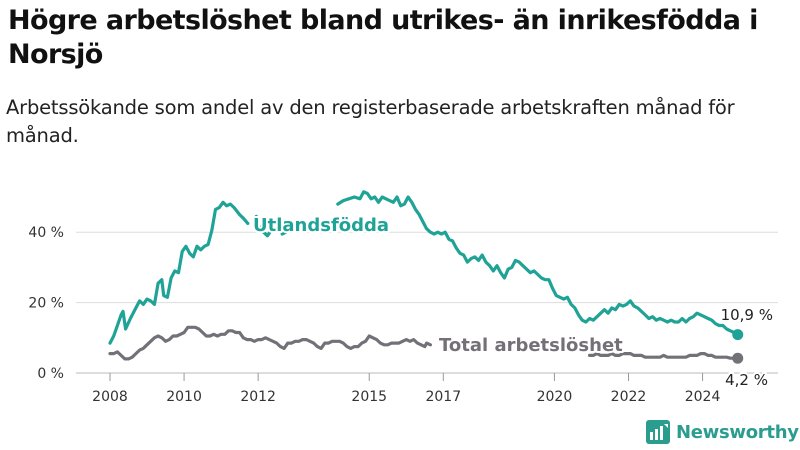 Image resolution: width=800 pixels, height=450 pixels. I want to click on brand: Newsworthy, so click(722, 432).